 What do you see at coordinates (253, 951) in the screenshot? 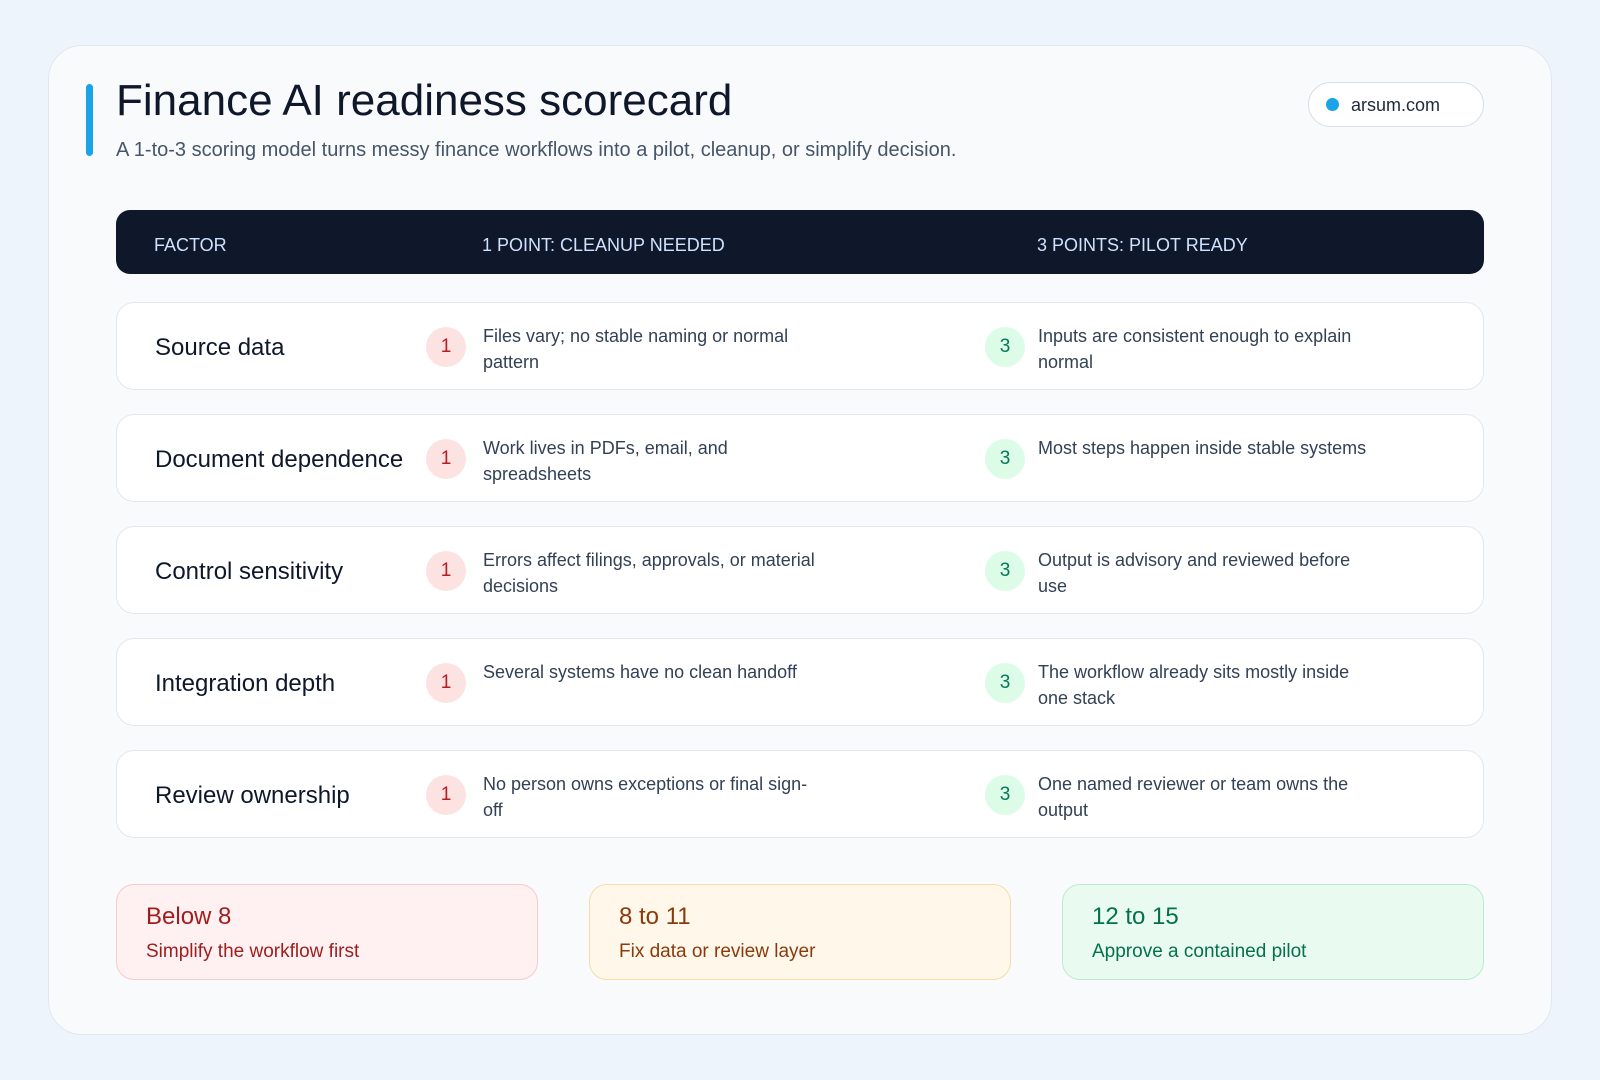
I see `band-action: Simplify the workflow first` at bounding box center [253, 951].